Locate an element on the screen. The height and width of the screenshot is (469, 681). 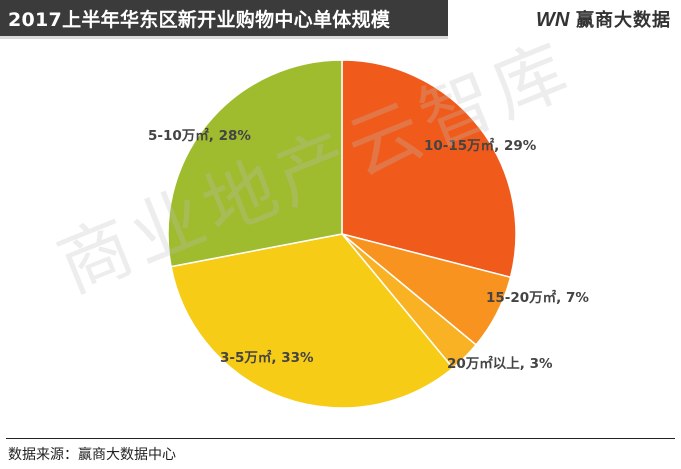
brand: WN 赢商大数据 is located at coordinates (603, 19).